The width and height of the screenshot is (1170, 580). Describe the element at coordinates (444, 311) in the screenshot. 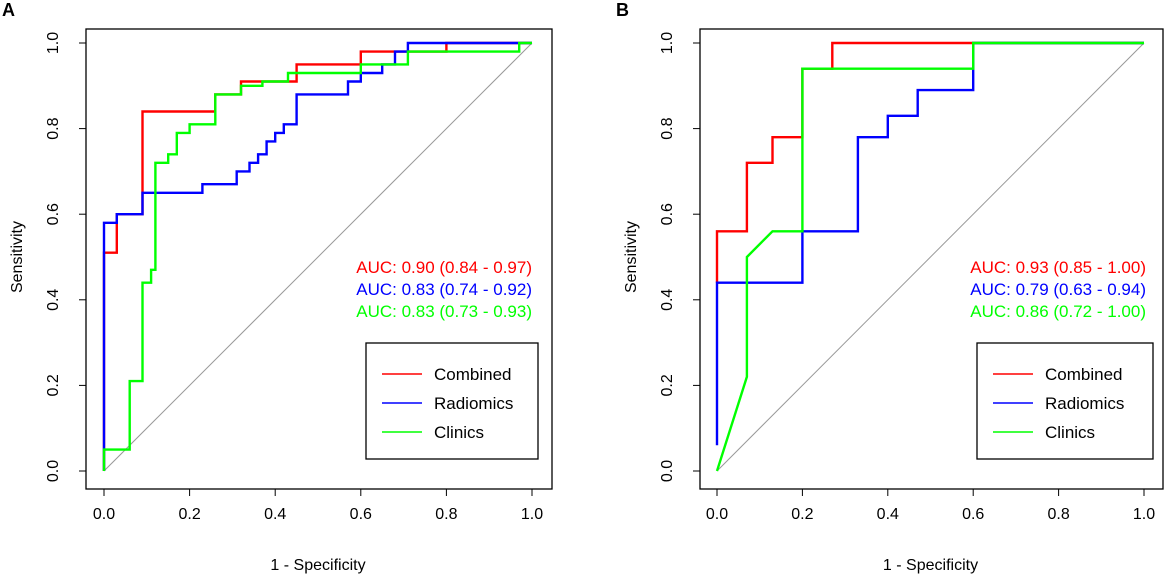

I see `auc-annotation: AUC: 0.83 (0.73 - 0.93)` at that location.